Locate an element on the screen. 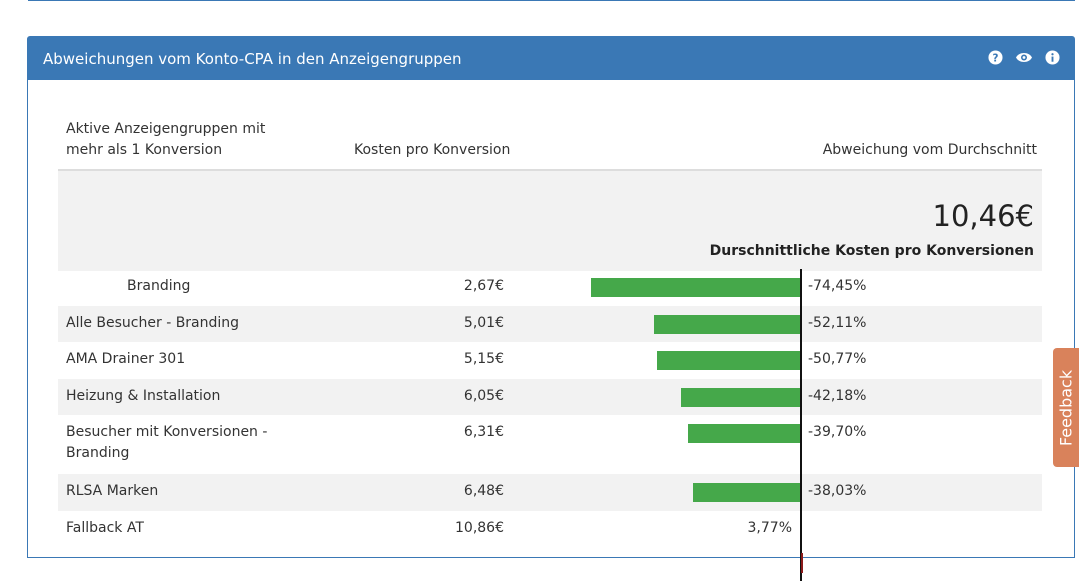  table-row: Fallback AT 10,86€ 3,77% is located at coordinates (550, 529).